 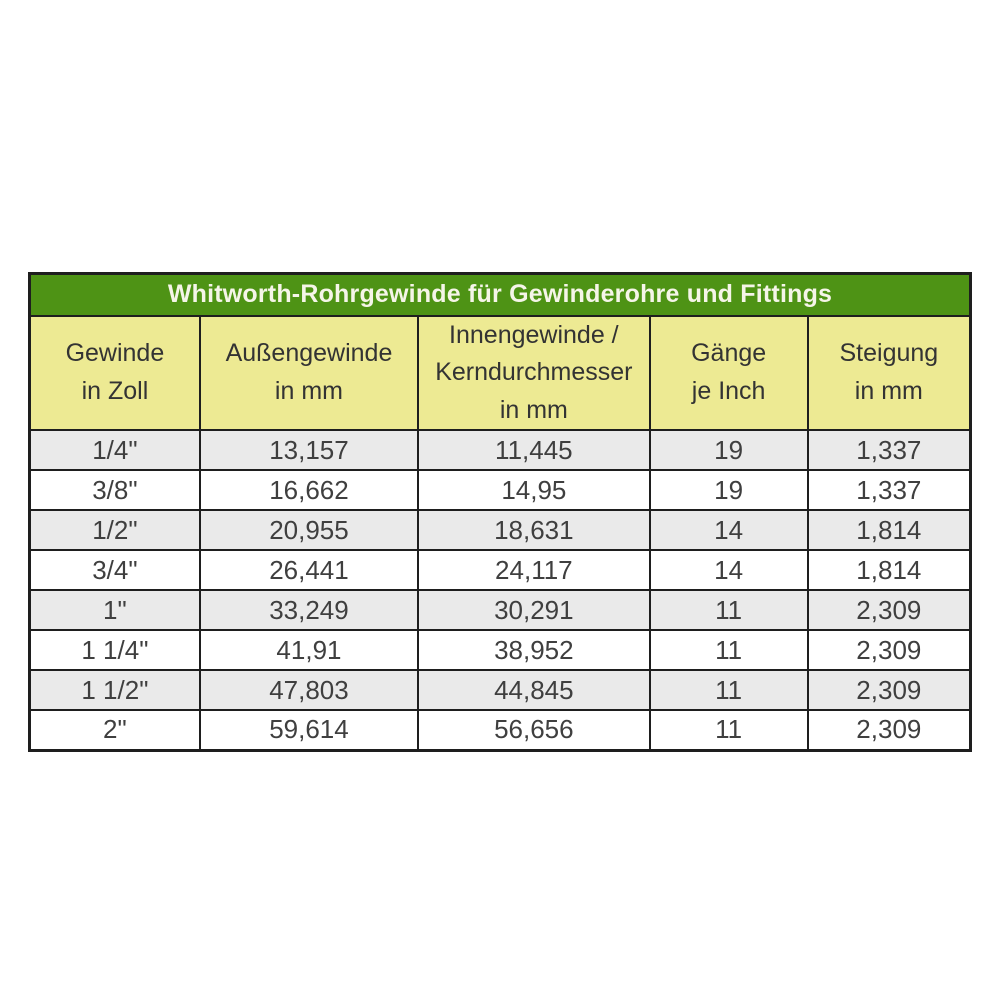 I want to click on table-cell: 3/8", so click(x=114, y=490).